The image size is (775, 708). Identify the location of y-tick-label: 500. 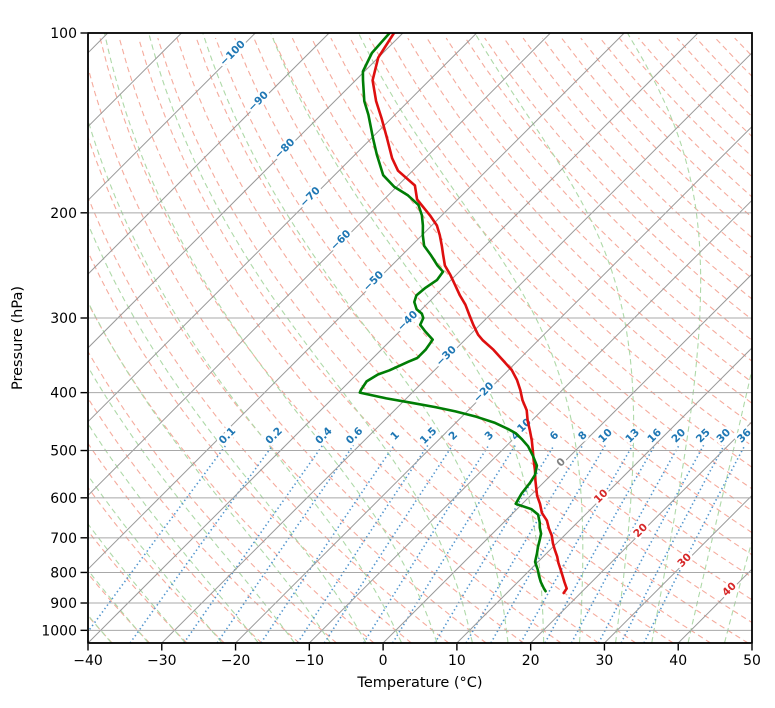
(63, 452).